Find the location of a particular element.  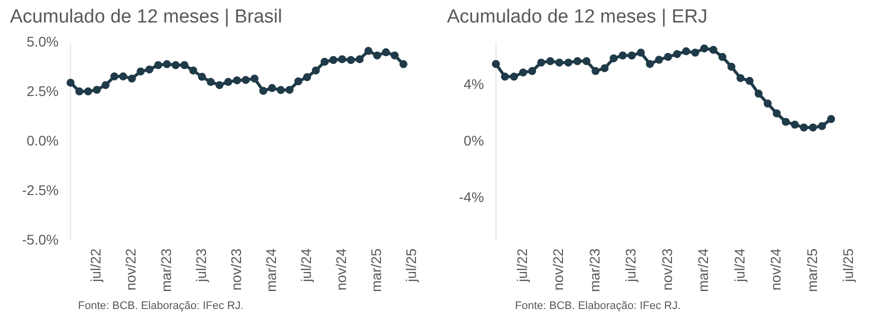

y-tick-label: 2.5% is located at coordinates (42, 91).